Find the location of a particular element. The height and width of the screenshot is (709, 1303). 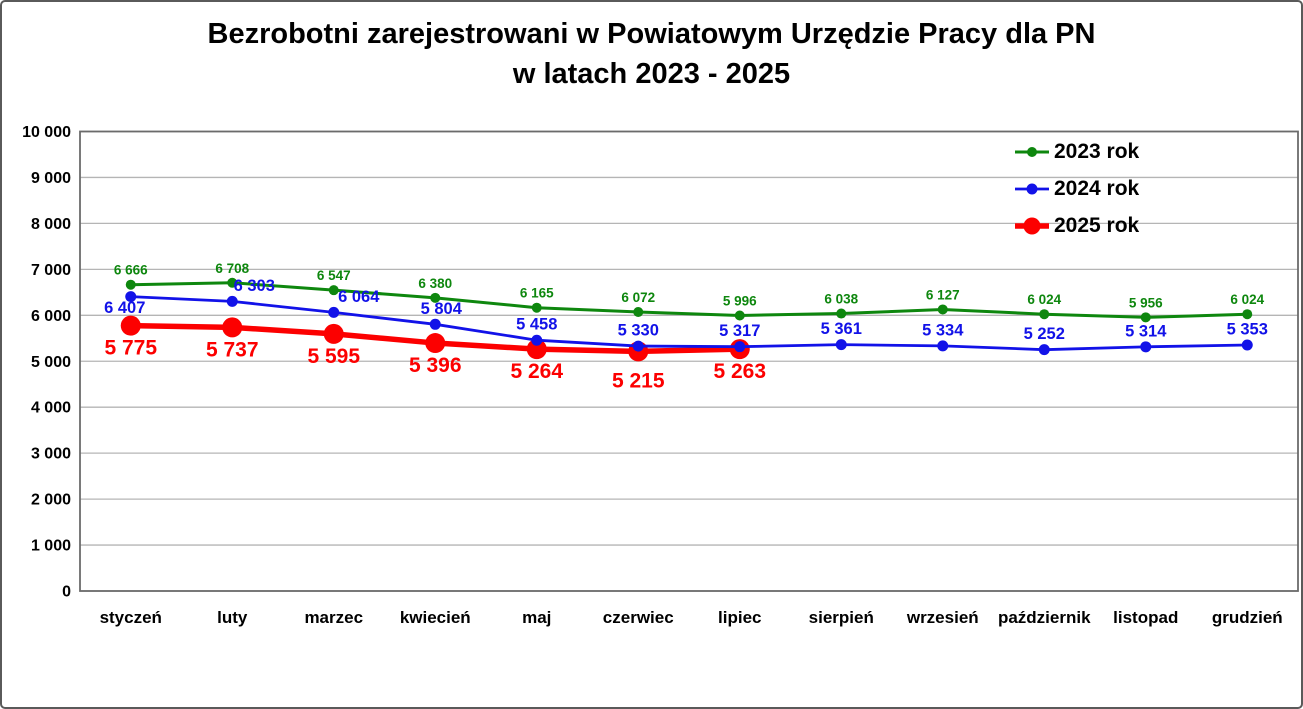

data-label: 5 263 is located at coordinates (739, 371).